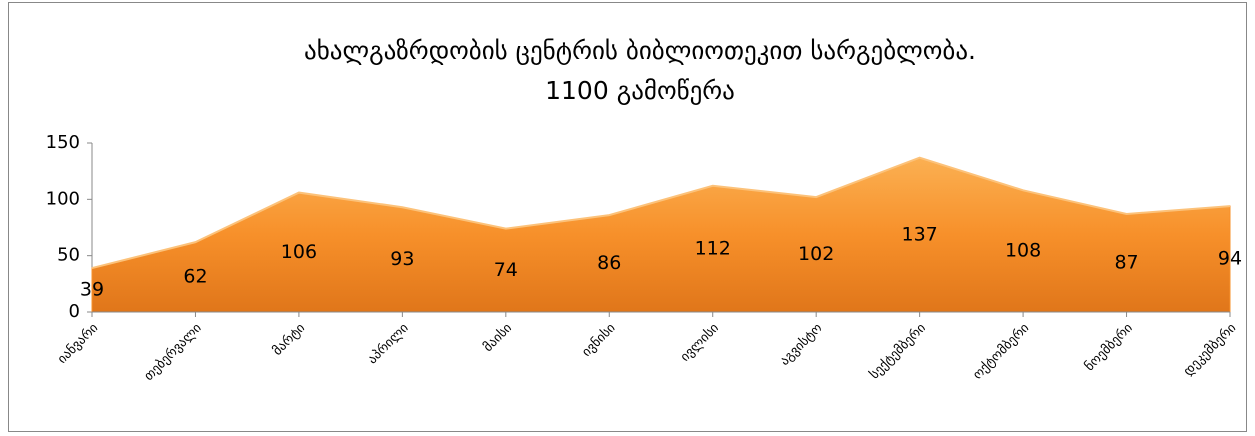 This screenshot has width=1255, height=436. Describe the element at coordinates (609, 263) in the screenshot. I see `data-label: 86` at that location.